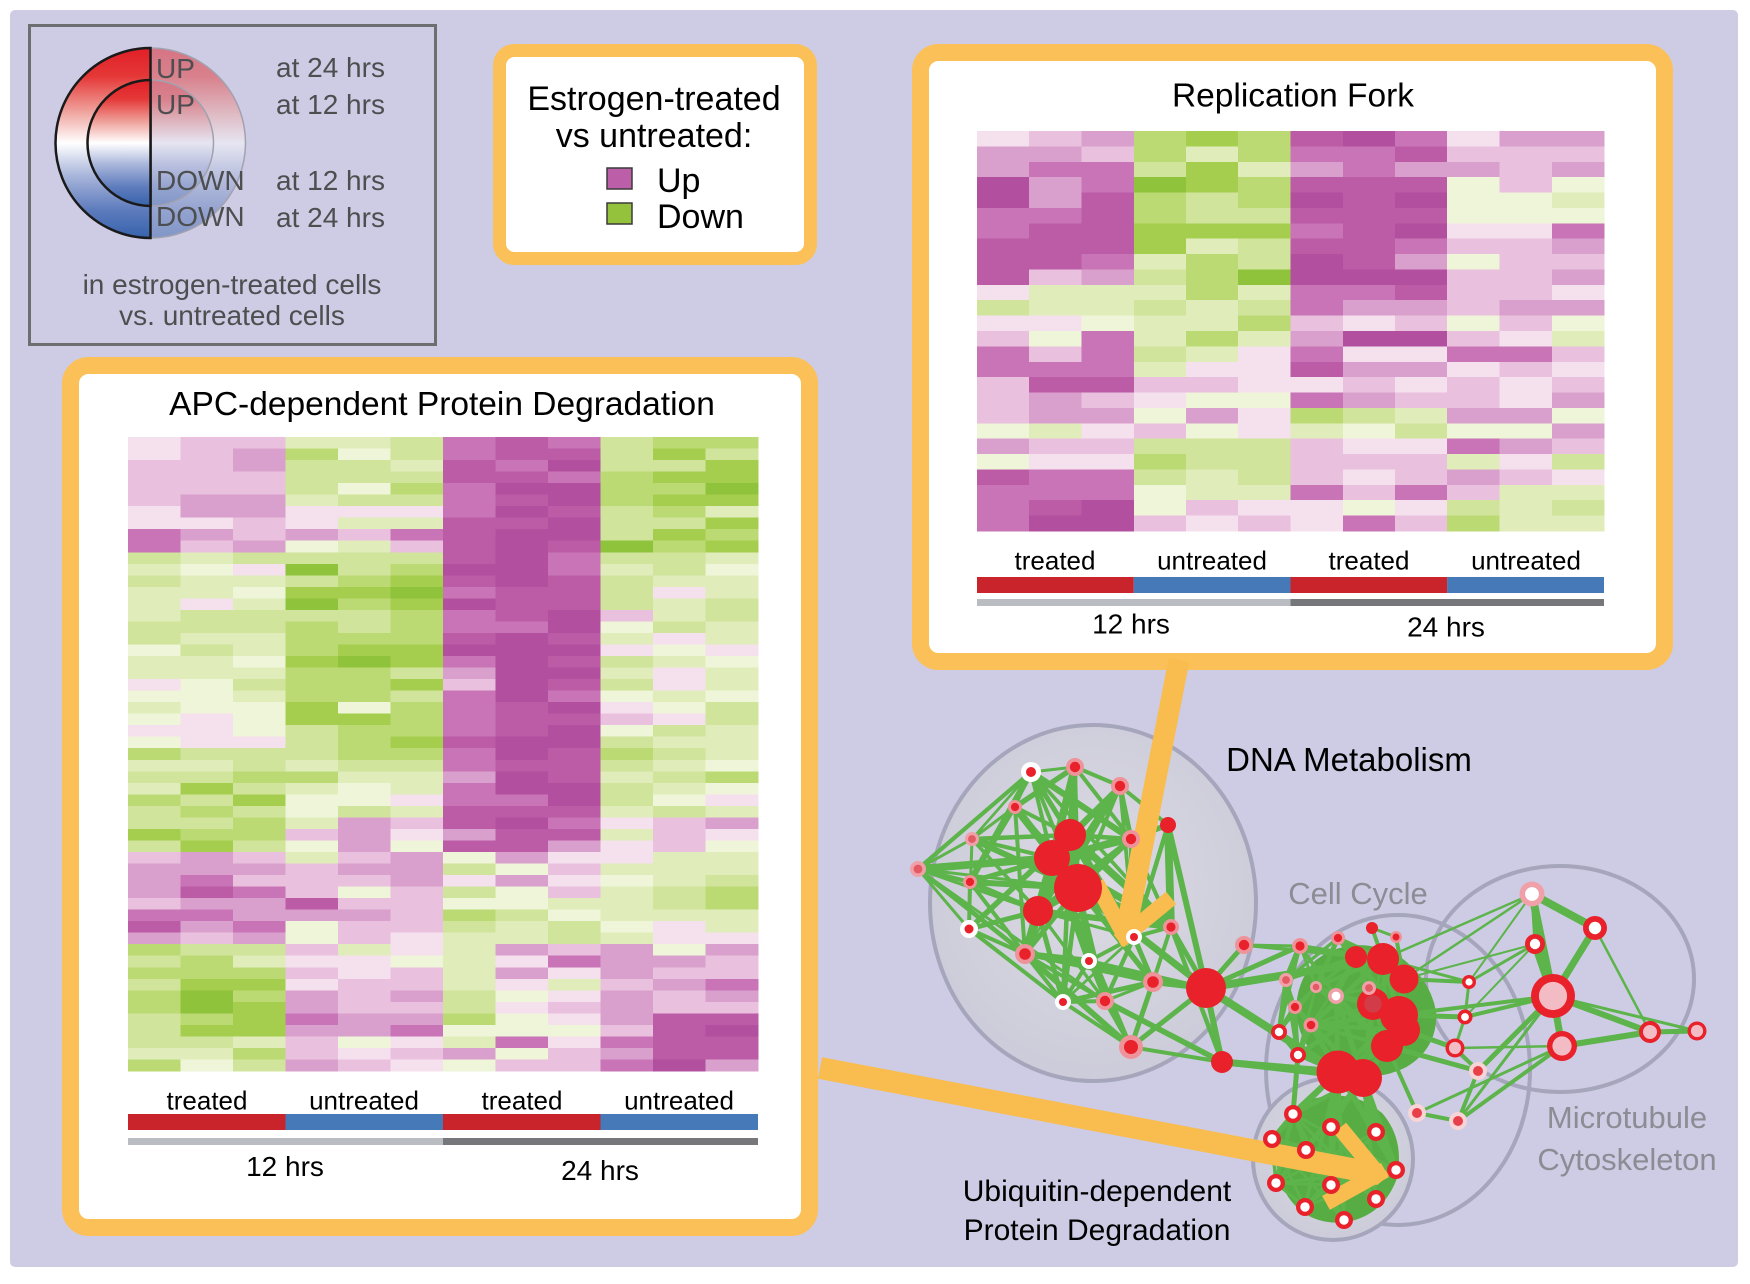  What do you see at coordinates (232, 284) in the screenshot?
I see `svg-text: in estrogen-treated cells` at bounding box center [232, 284].